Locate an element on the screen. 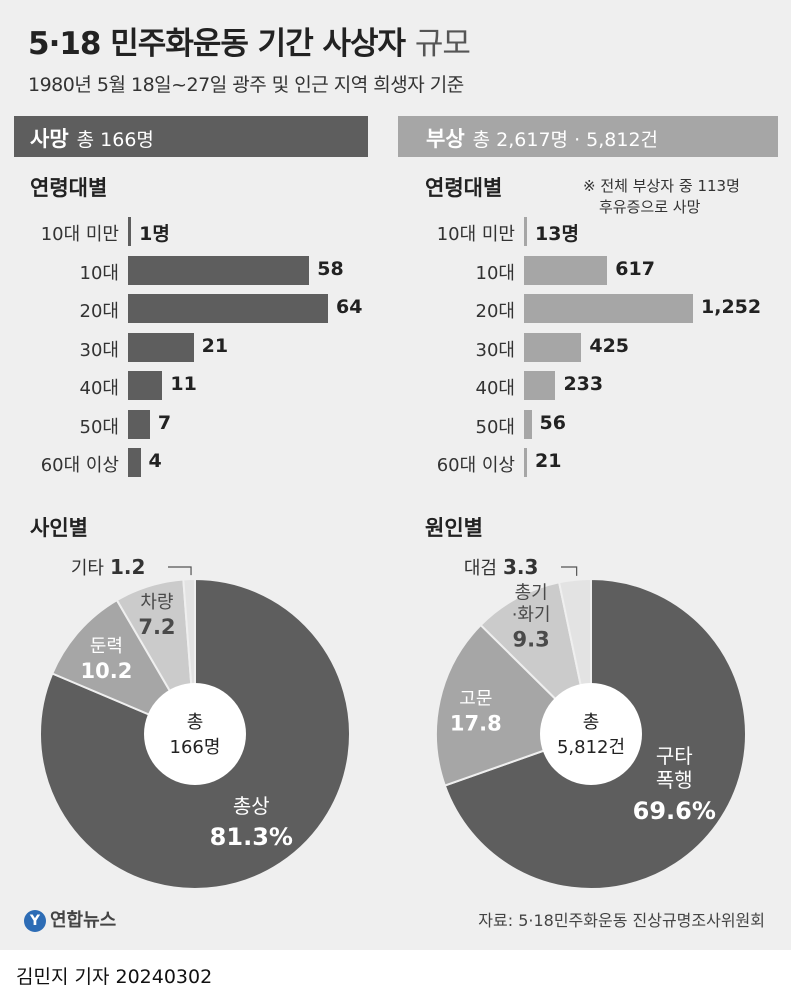 Image resolution: width=791 pixels, height=994 pixels. deaths-cause-heading: 사인별 is located at coordinates (59, 528).